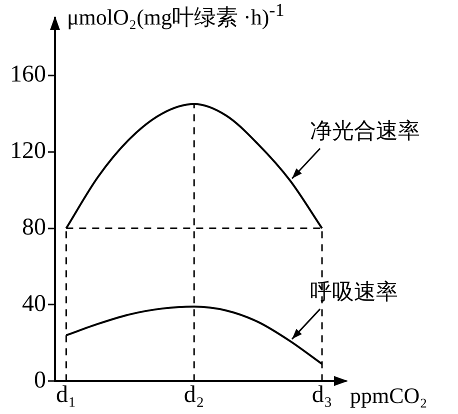 The height and width of the screenshot is (414, 458). Describe the element at coordinates (34, 304) in the screenshot. I see `y-tick-label: 40` at that location.